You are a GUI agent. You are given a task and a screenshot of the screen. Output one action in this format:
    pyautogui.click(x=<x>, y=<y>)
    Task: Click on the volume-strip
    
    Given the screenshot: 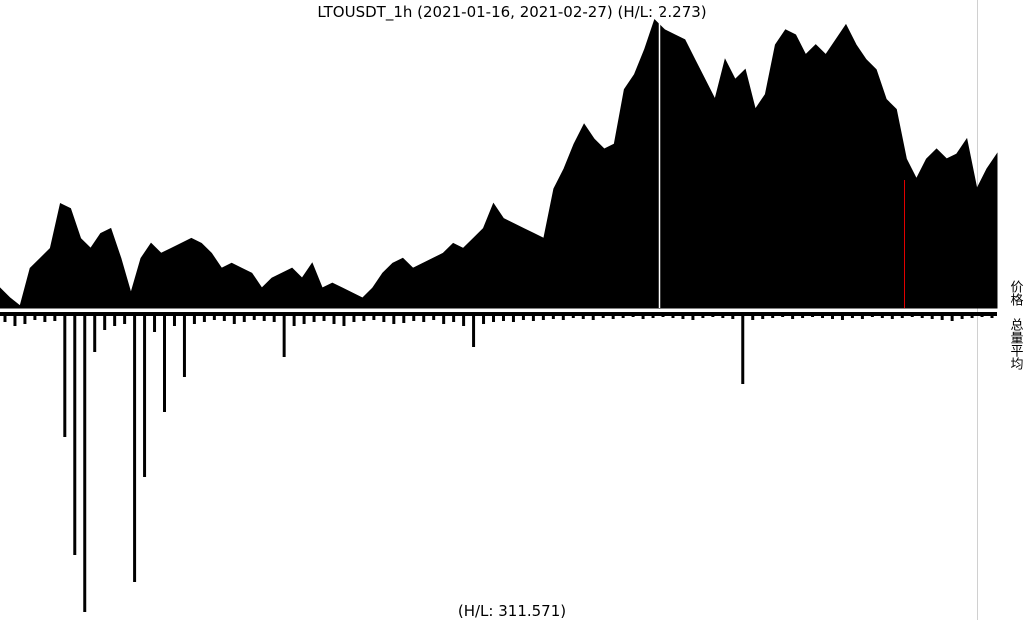 What is the action you would take?
    pyautogui.click(x=498, y=314)
    